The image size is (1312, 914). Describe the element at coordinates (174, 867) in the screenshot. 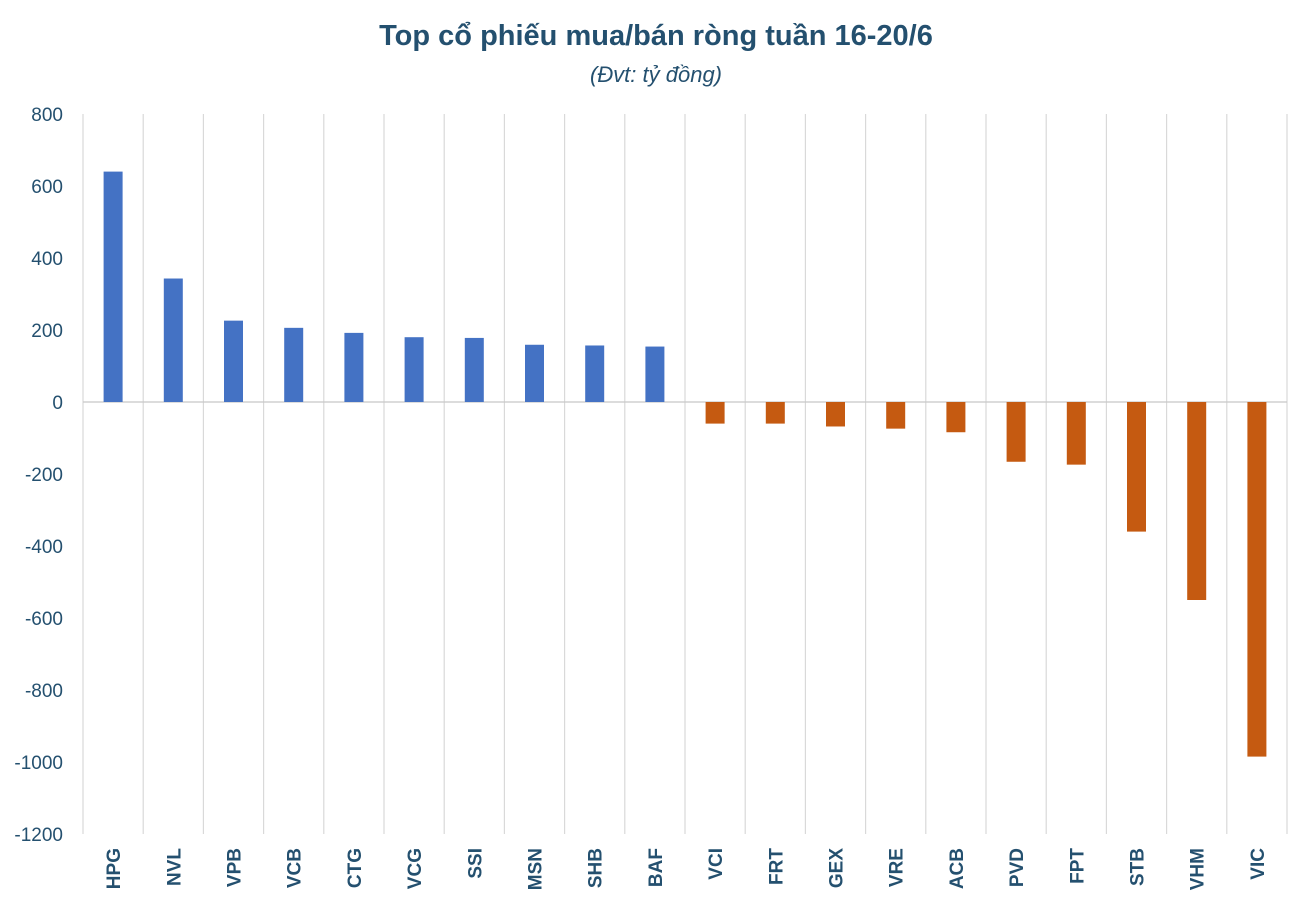

I see `x-tick-label: NVL` at that location.